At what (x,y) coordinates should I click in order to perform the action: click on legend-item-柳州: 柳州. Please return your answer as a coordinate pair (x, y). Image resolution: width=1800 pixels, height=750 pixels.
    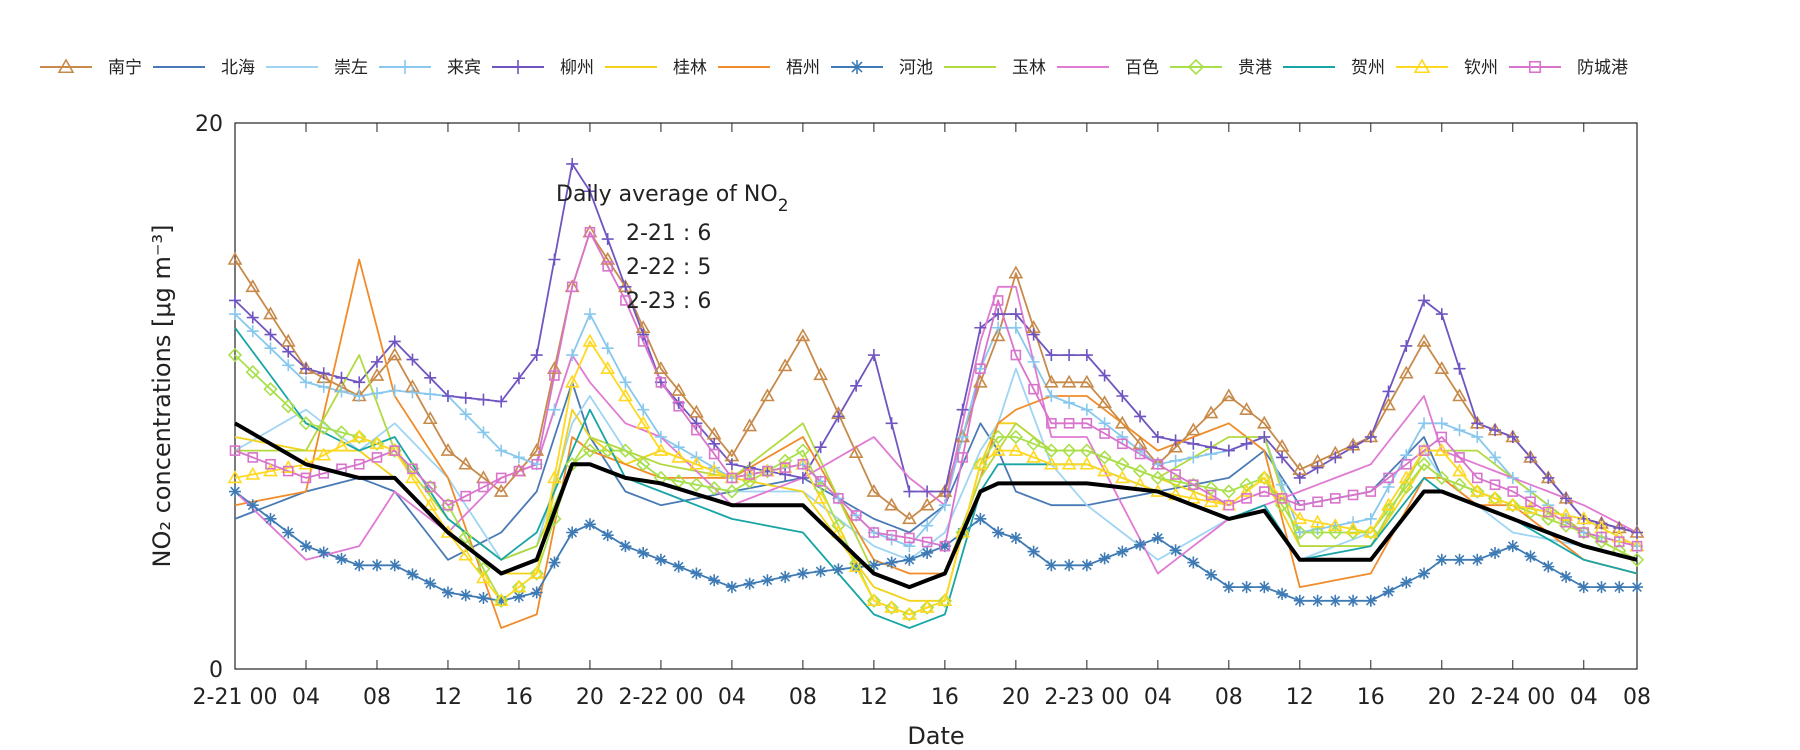
    Looking at the image, I should click on (543, 68).